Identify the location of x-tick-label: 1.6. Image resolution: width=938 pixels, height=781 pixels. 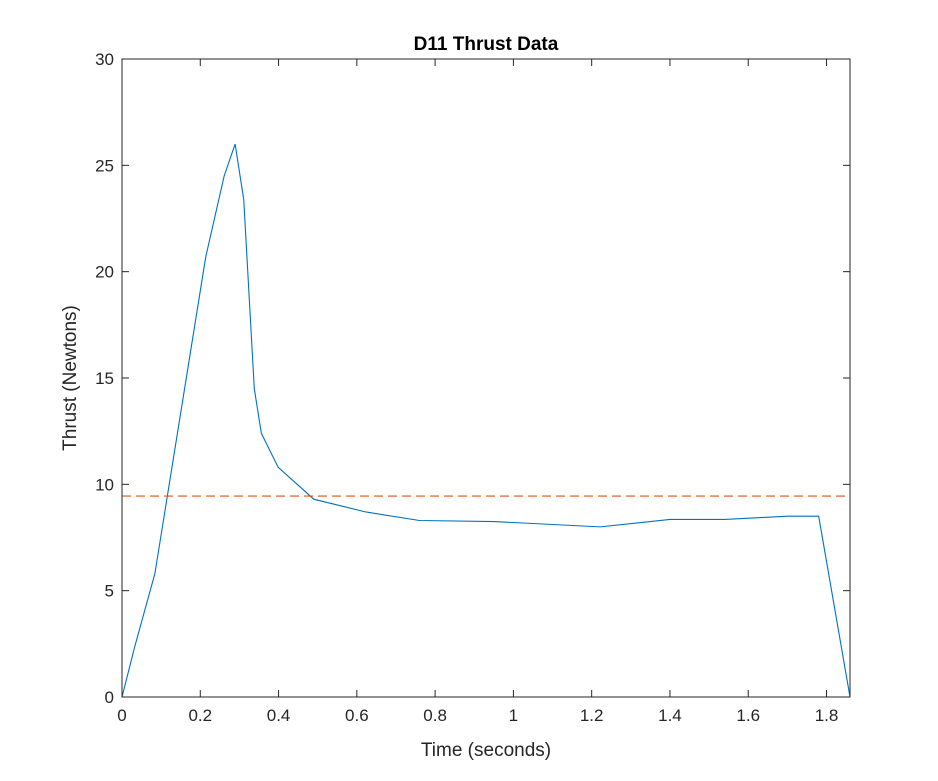
(748, 715).